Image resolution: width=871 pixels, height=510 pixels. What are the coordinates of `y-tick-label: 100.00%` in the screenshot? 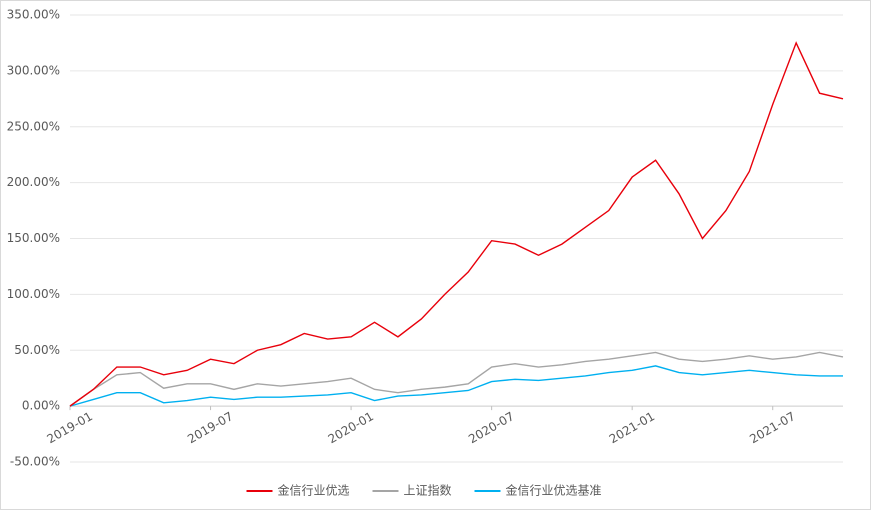 It's located at (33, 294).